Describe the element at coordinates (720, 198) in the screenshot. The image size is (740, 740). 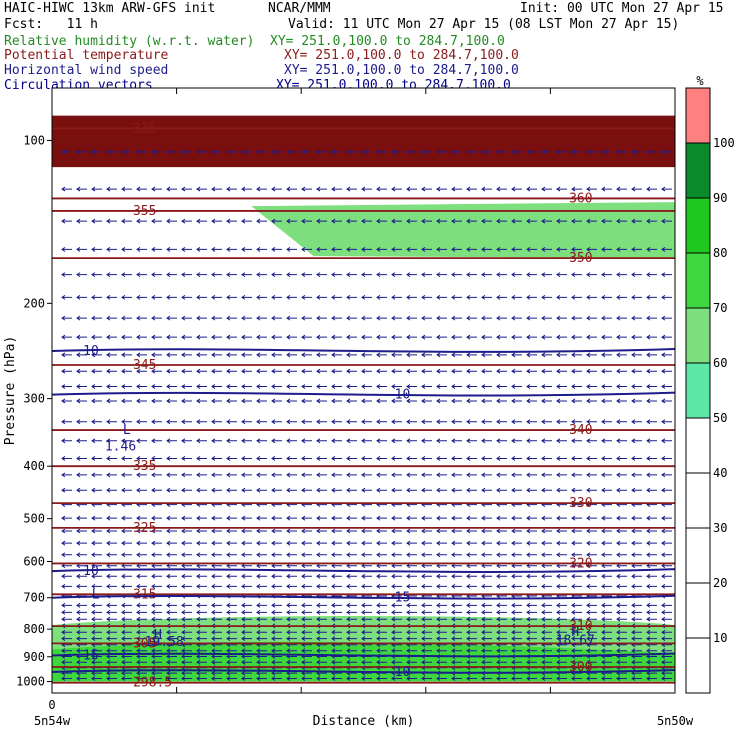
I see `colorbar-label-90: 90` at that location.